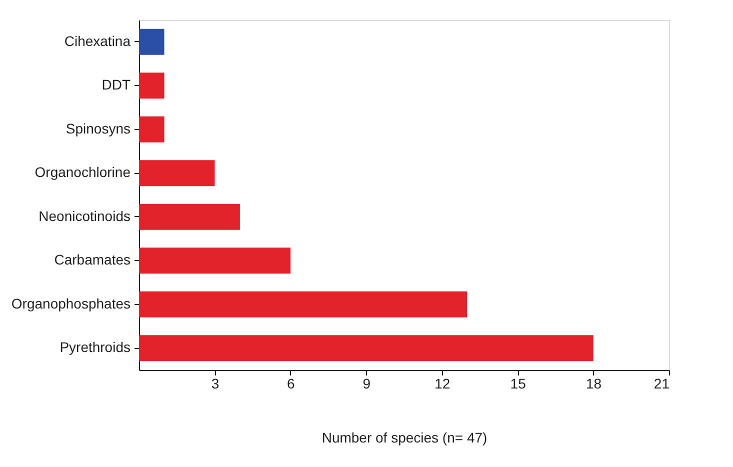 This screenshot has width=733, height=467. I want to click on x-tick-label: 9, so click(366, 384).